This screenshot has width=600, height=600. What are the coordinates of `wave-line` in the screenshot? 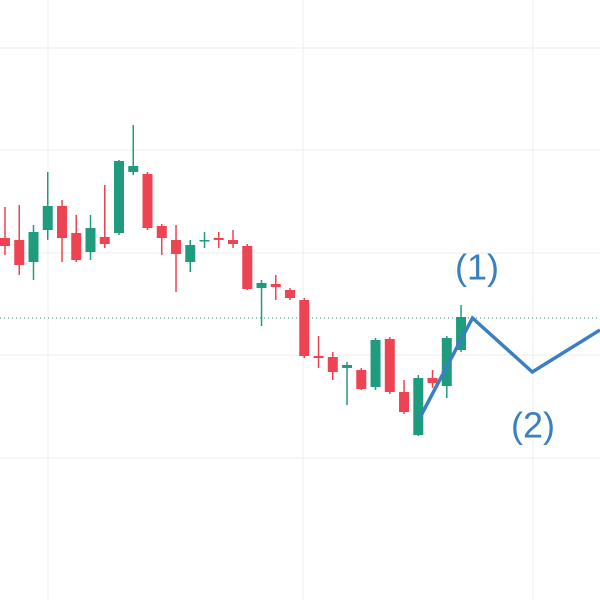 It's located at (509, 367).